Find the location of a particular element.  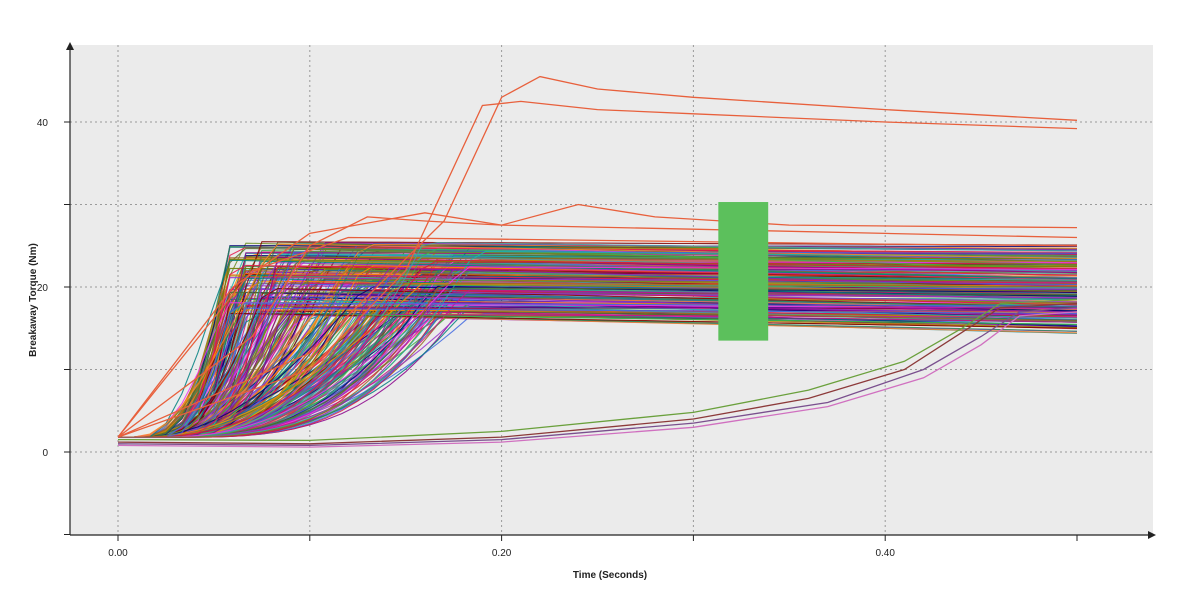

highlight-box is located at coordinates (743, 271).